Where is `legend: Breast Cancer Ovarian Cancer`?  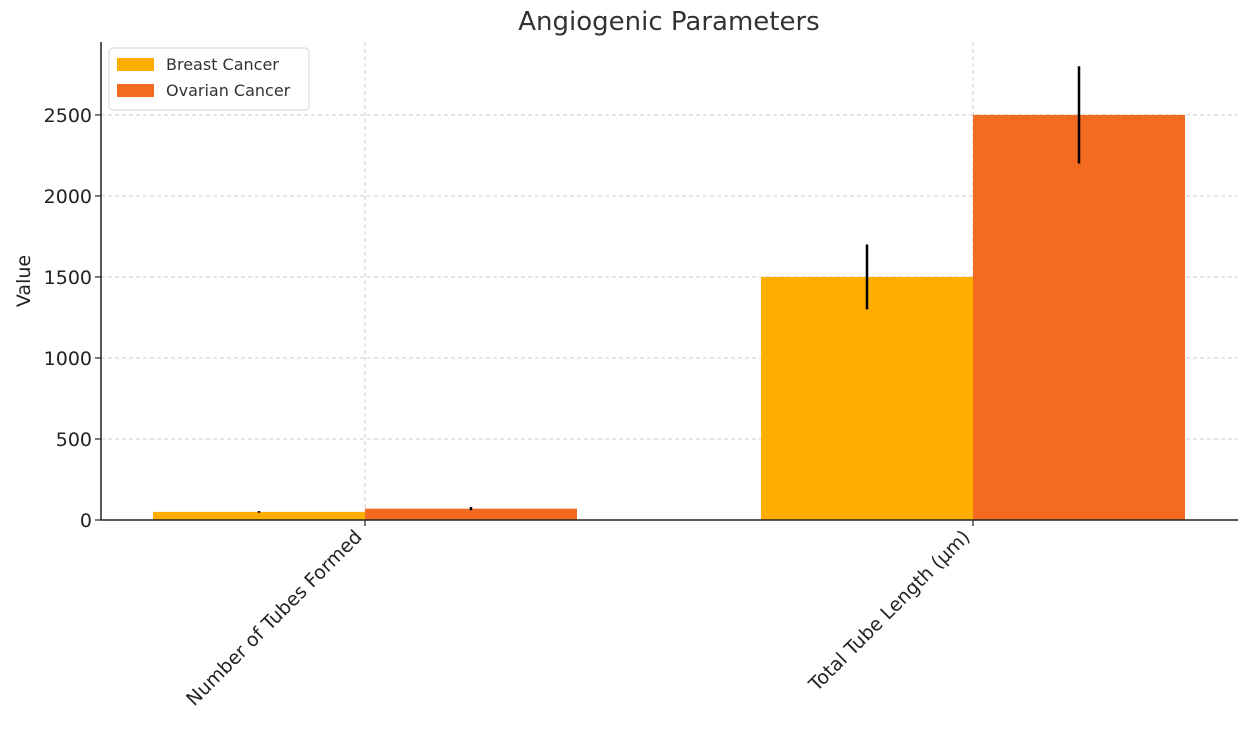 legend: Breast Cancer Ovarian Cancer is located at coordinates (209, 79).